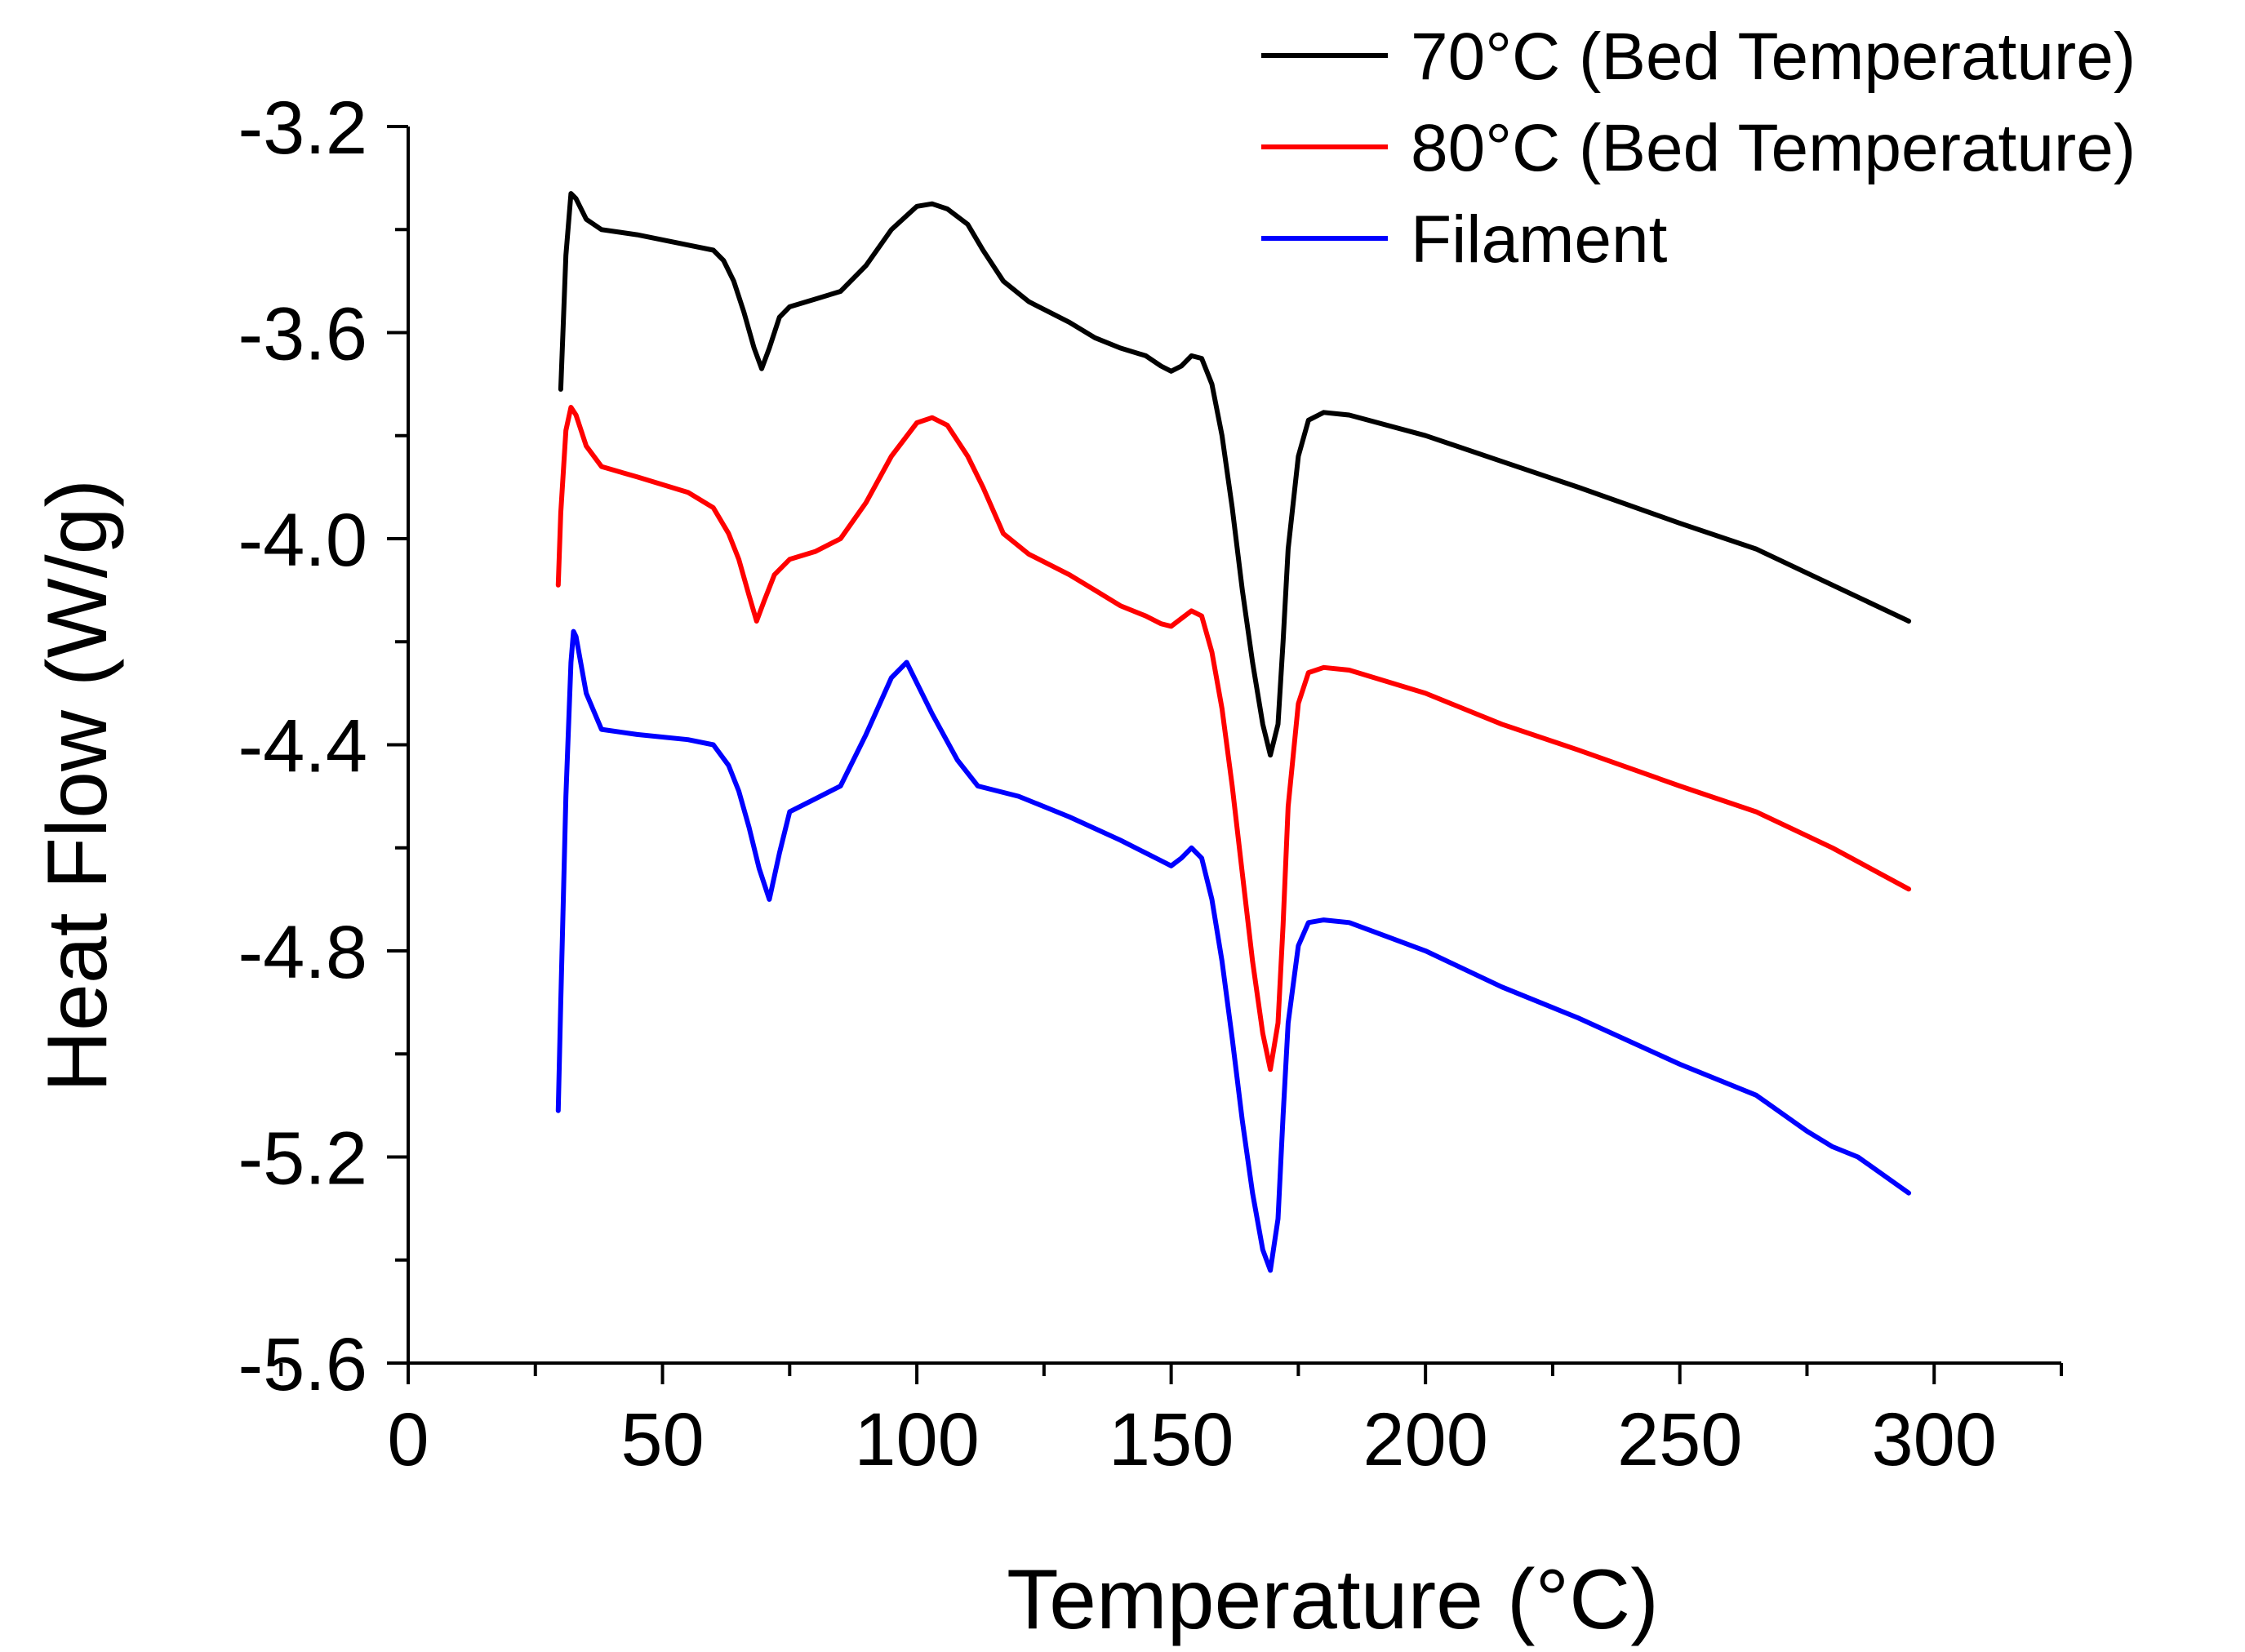 The width and height of the screenshot is (2245, 1652). Describe the element at coordinates (1680, 1439) in the screenshot. I see `x-tick-label: 250` at that location.